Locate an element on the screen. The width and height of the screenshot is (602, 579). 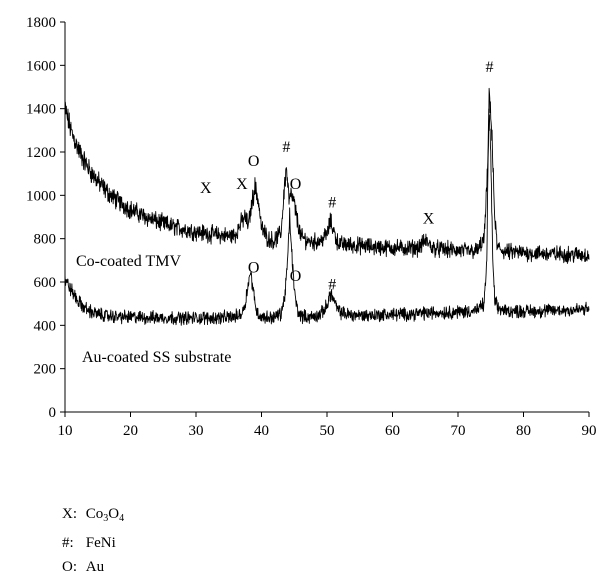
y-tick-label: 1200 is located at coordinates (41, 153).